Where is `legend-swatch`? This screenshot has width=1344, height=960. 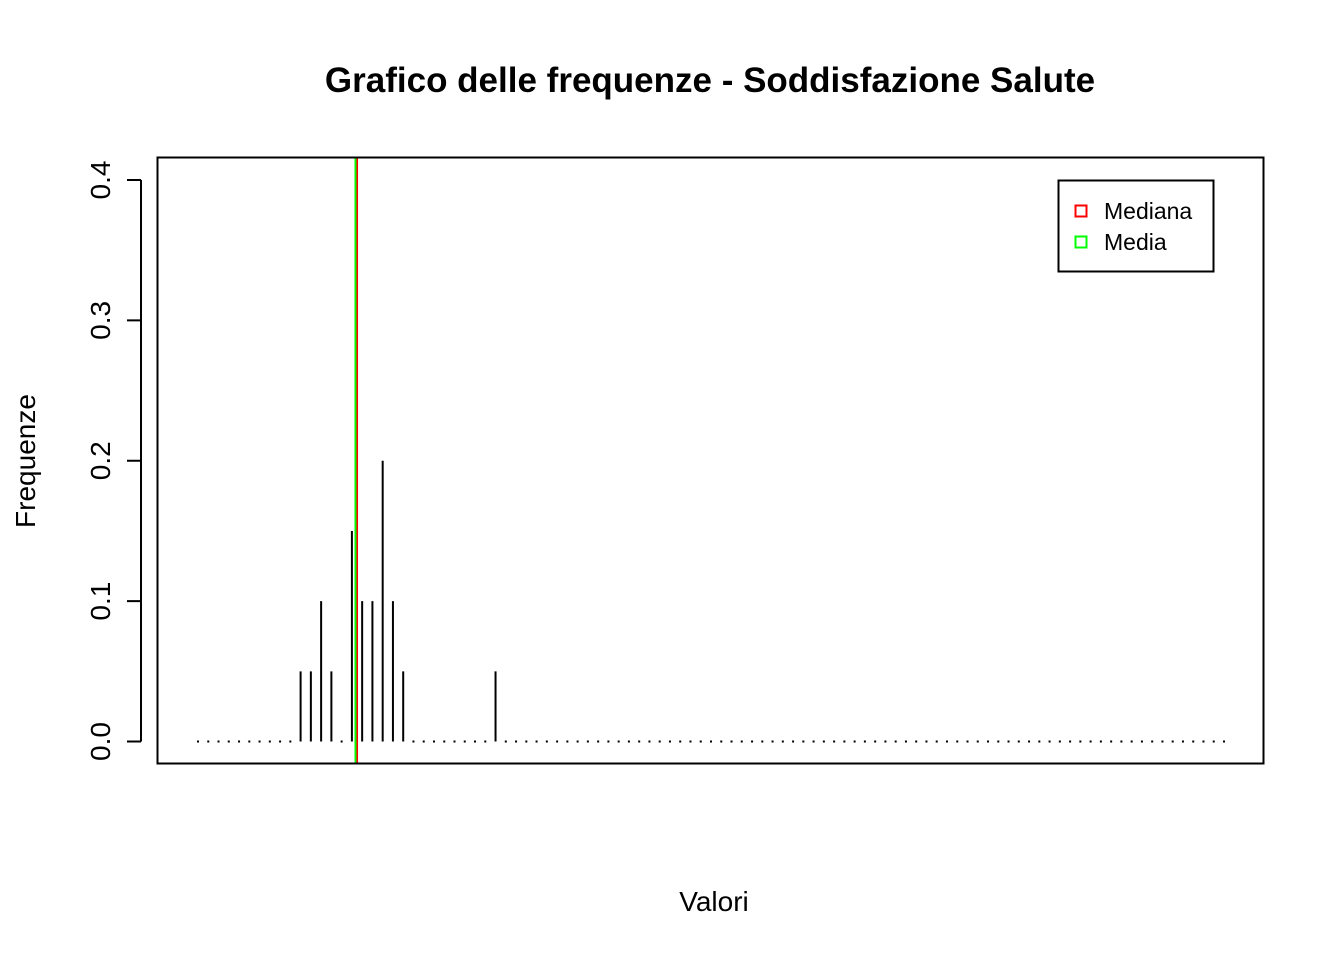
legend-swatch is located at coordinates (1081, 211).